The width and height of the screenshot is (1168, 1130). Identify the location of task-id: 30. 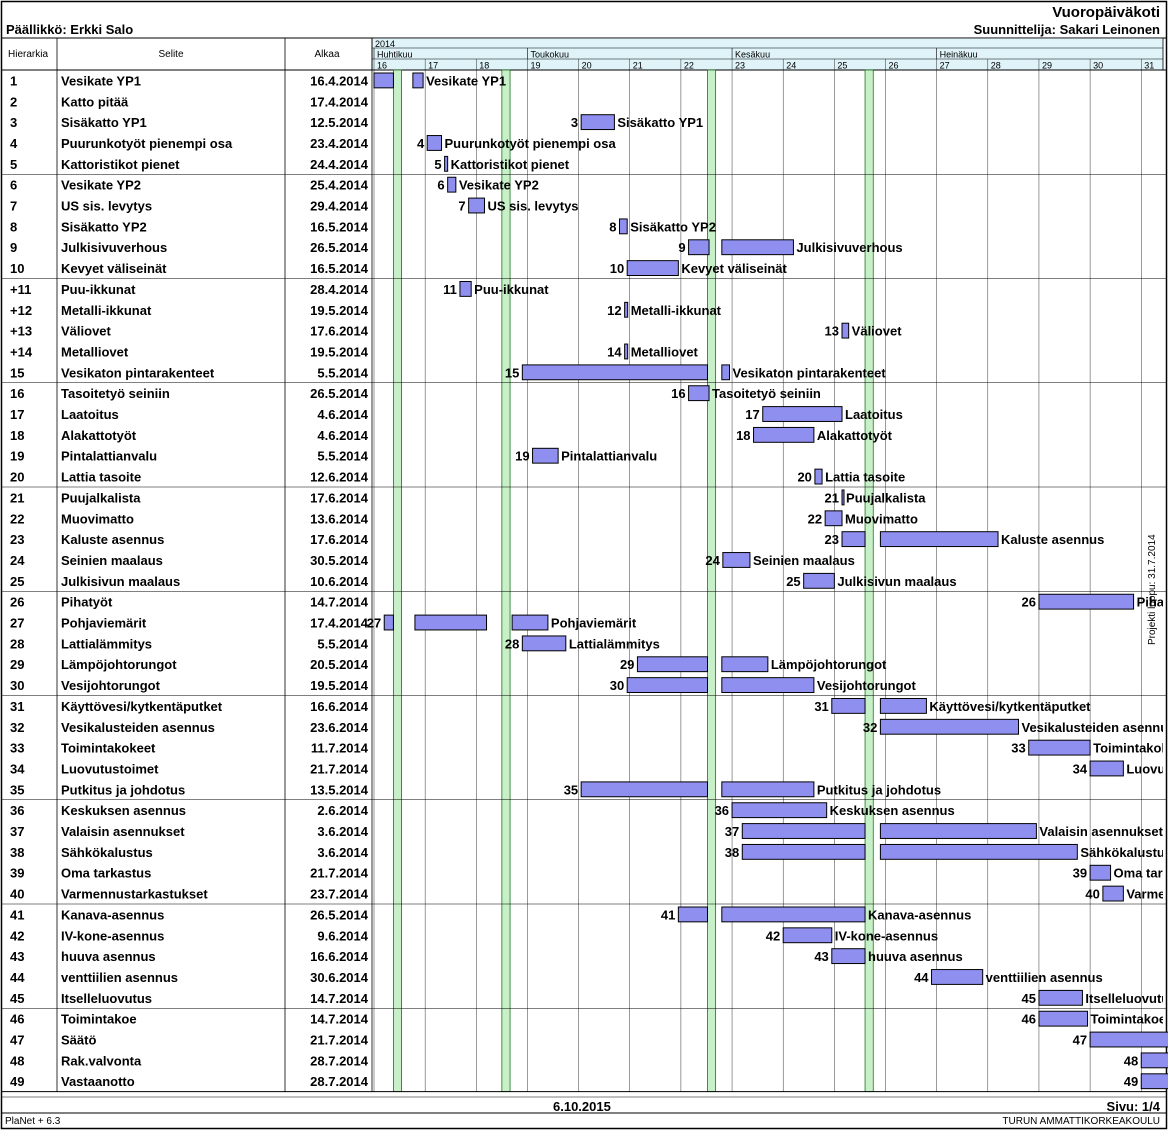
(17, 685).